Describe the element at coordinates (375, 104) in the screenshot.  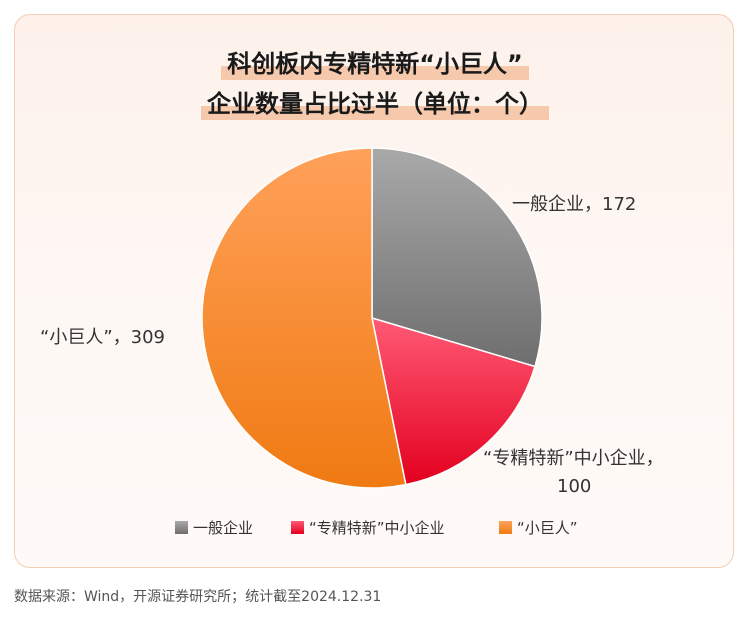
I see `chart-title-line-2: 企业数量占比过半（单位：个）` at that location.